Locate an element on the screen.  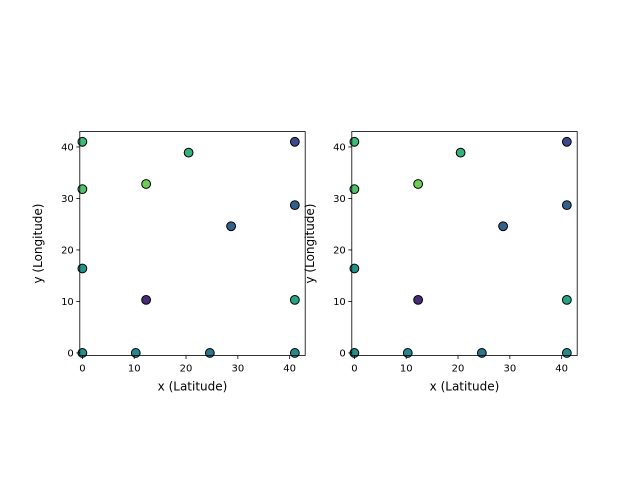
left-x-ticks: 0 10 20 30 40 is located at coordinates (187, 365).